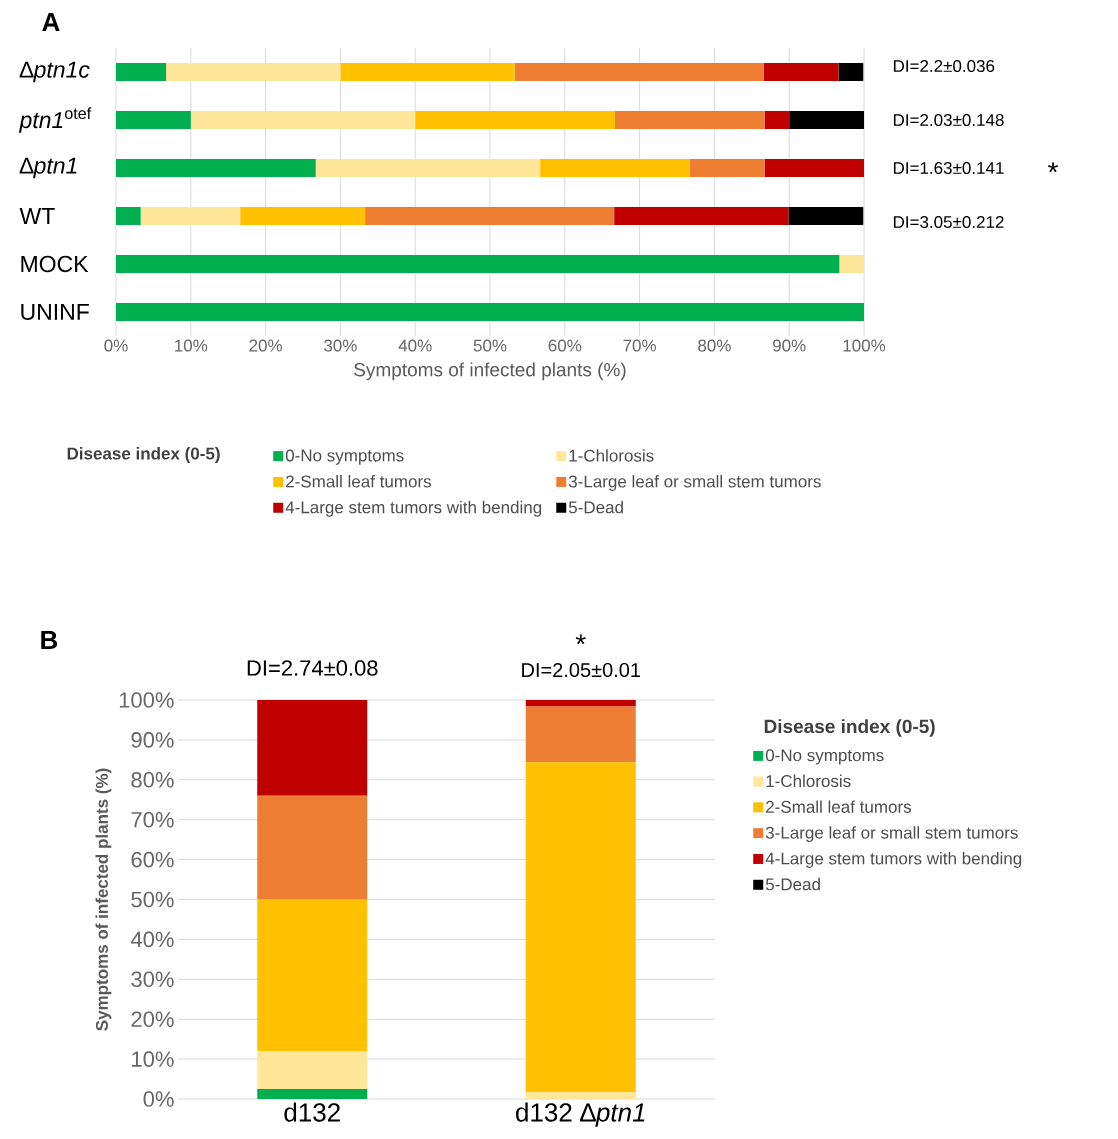 This screenshot has height=1139, width=1118. What do you see at coordinates (944, 66) in the screenshot?
I see `text: DI=2.2±0.036` at bounding box center [944, 66].